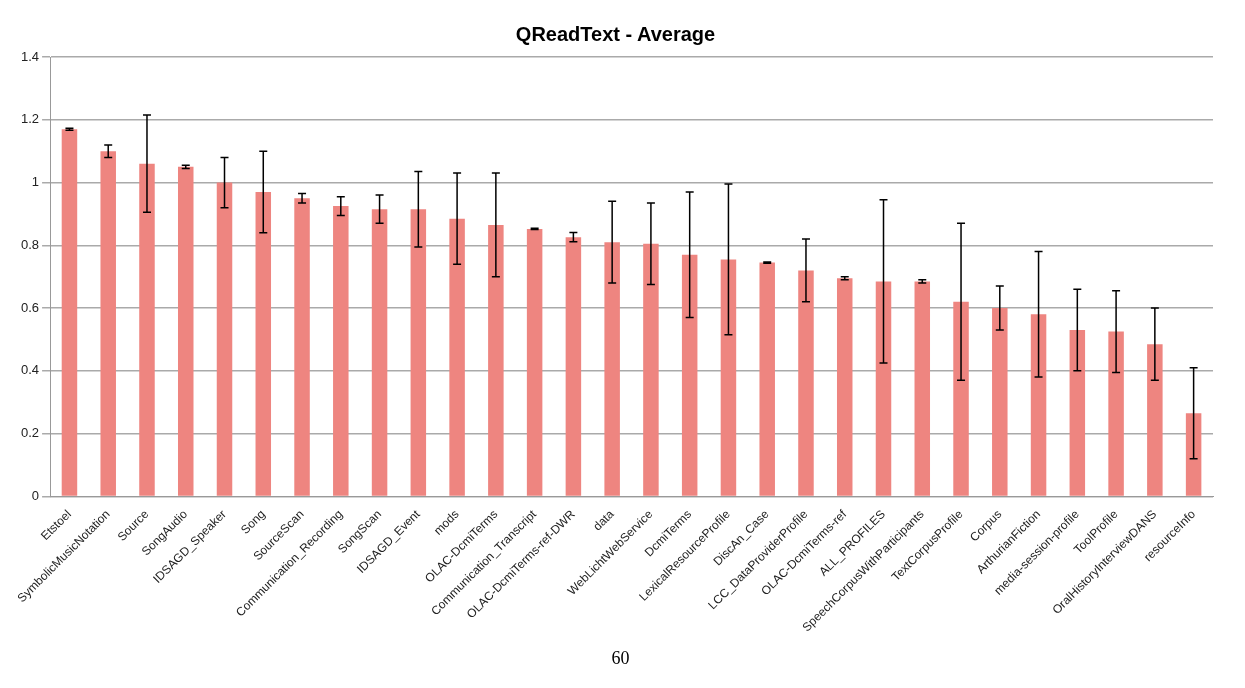 The width and height of the screenshot is (1245, 688). What do you see at coordinates (615, 33) in the screenshot?
I see `chart-title: QReadText - Average` at bounding box center [615, 33].